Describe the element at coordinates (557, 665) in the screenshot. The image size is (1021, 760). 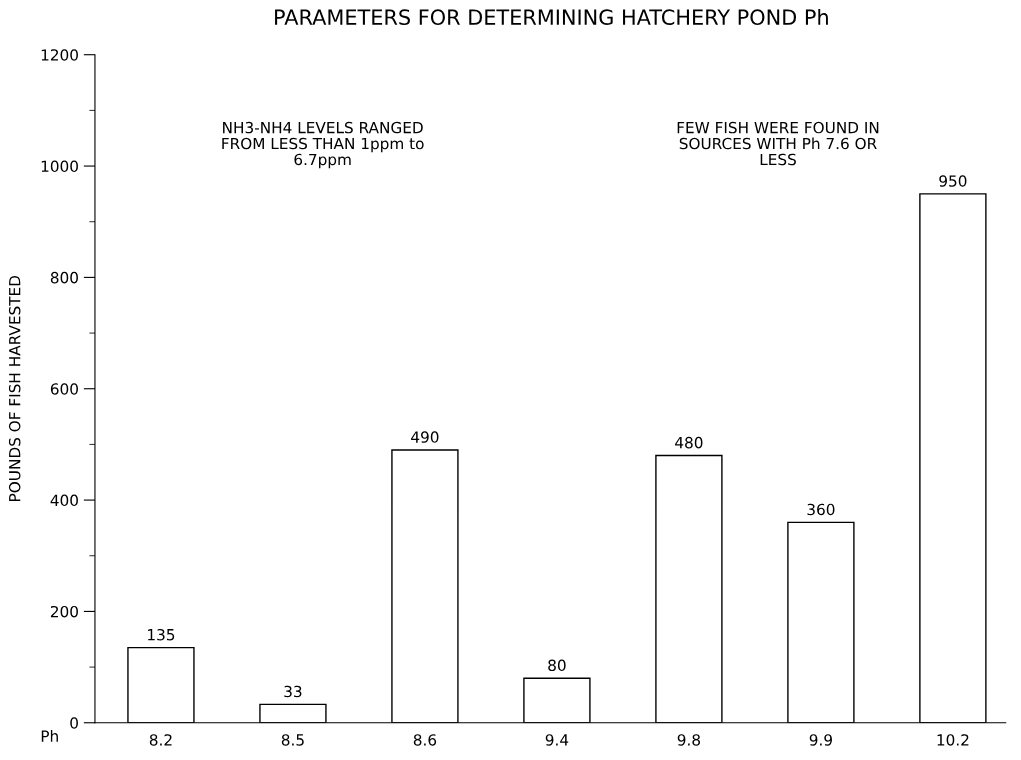
I see `data-label: 80` at that location.